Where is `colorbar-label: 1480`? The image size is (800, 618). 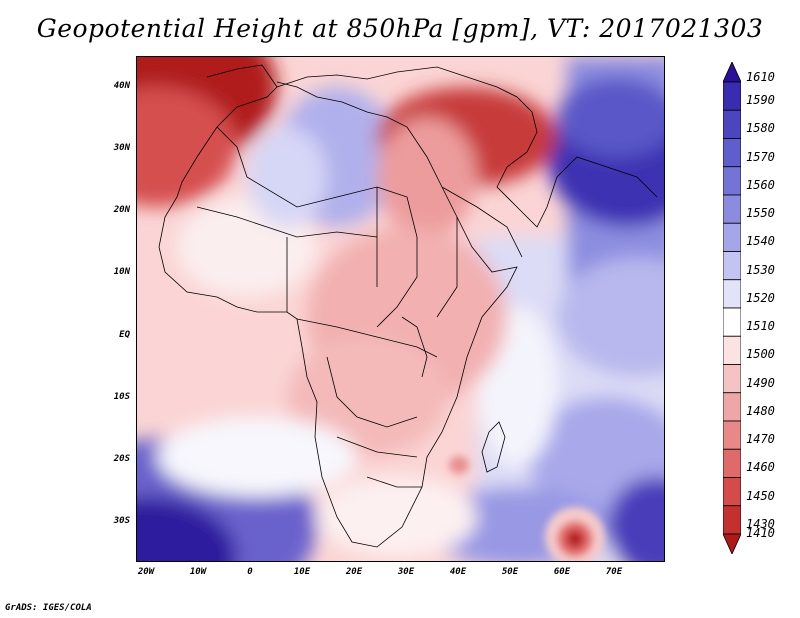
colorbar-label: 1480 is located at coordinates (760, 410).